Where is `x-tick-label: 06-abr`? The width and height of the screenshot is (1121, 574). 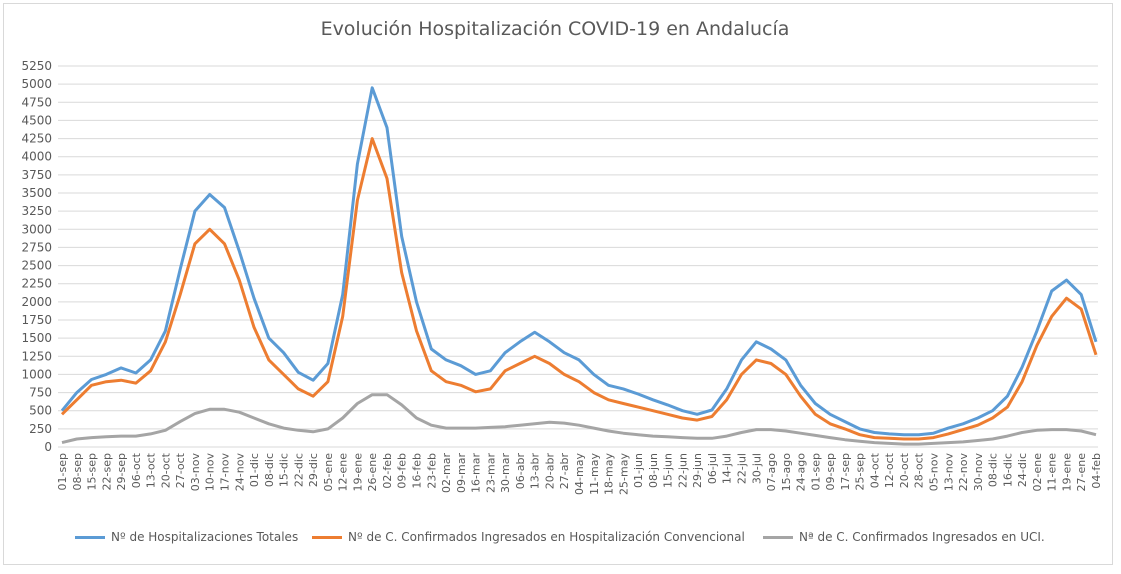
x-tick-label: 06-abr is located at coordinates (520, 471).